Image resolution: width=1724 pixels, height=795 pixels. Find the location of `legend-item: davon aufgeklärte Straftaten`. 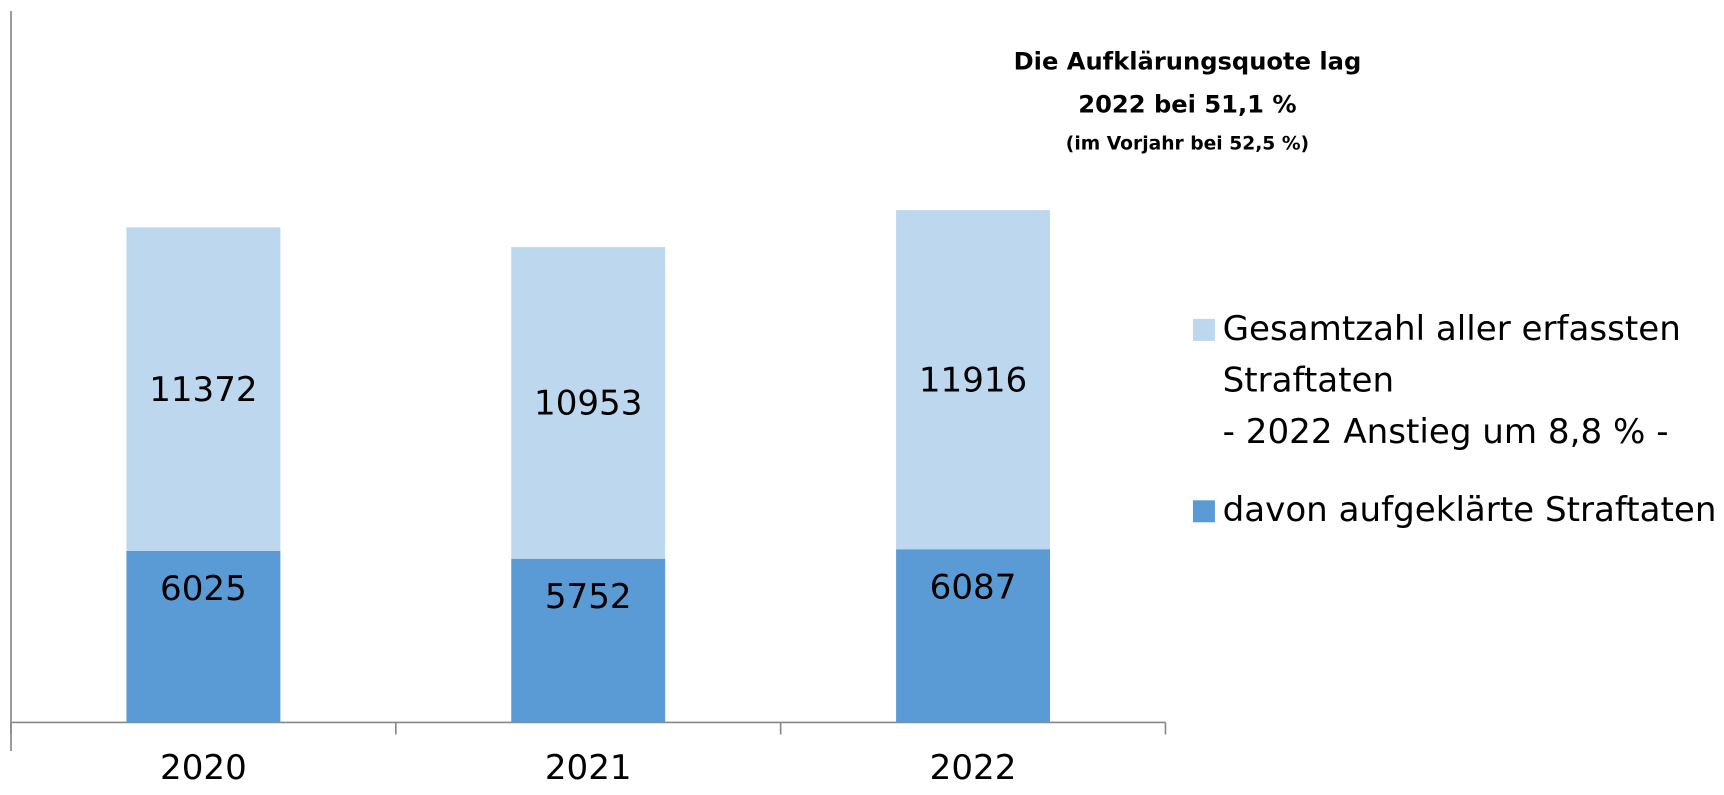

legend-item: davon aufgeklärte Straftaten is located at coordinates (1469, 510).